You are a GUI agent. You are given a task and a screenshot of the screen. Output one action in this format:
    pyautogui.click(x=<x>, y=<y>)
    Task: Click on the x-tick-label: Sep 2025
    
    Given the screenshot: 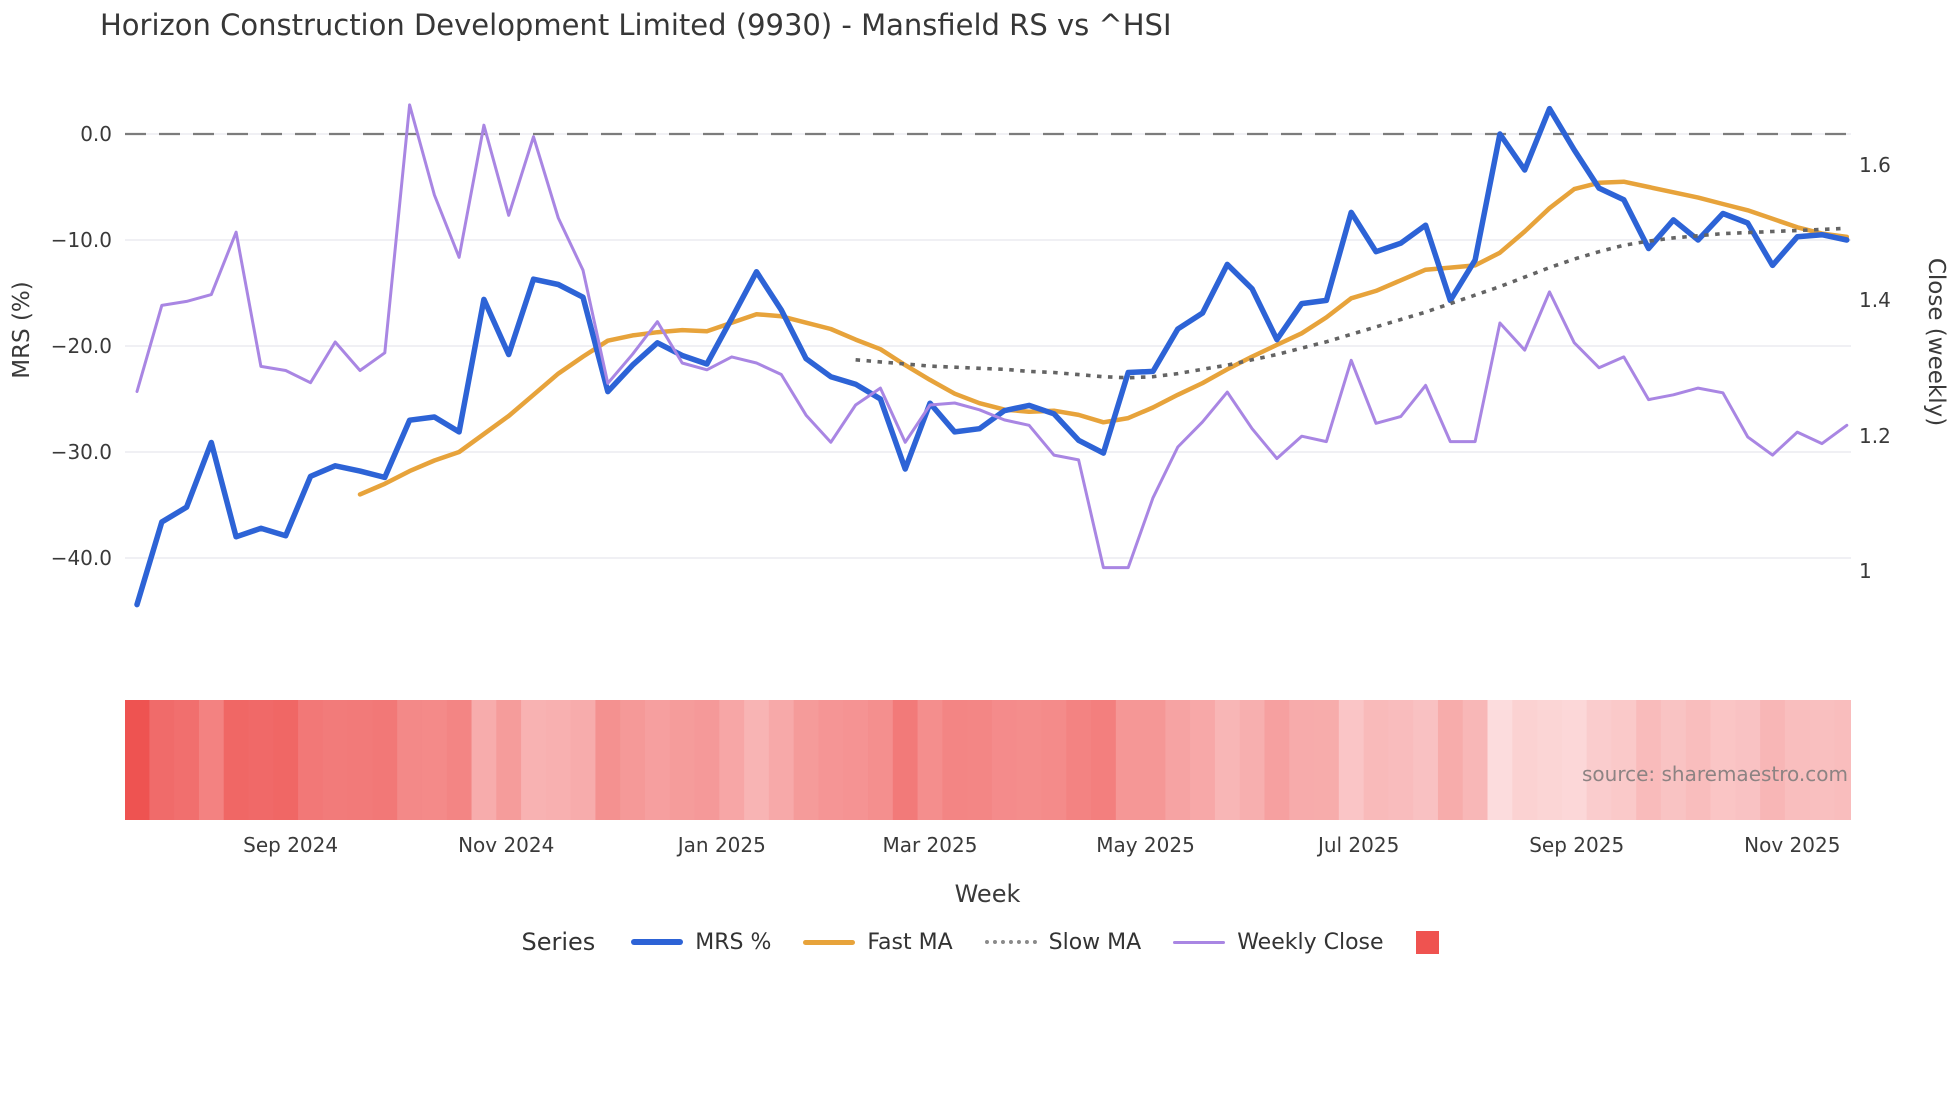 What is the action you would take?
    pyautogui.click(x=1577, y=845)
    